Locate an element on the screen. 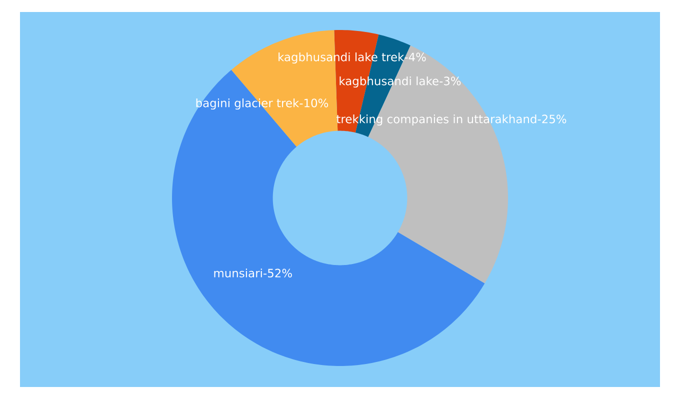 This screenshot has height=400, width=680. data-label: 3% is located at coordinates (452, 81).